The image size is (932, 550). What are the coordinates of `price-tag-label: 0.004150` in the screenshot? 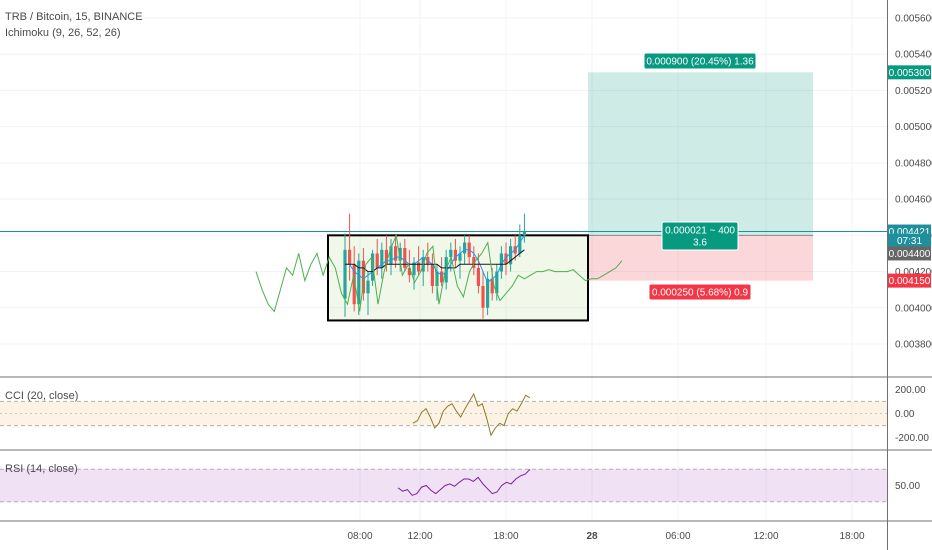 It's located at (910, 281).